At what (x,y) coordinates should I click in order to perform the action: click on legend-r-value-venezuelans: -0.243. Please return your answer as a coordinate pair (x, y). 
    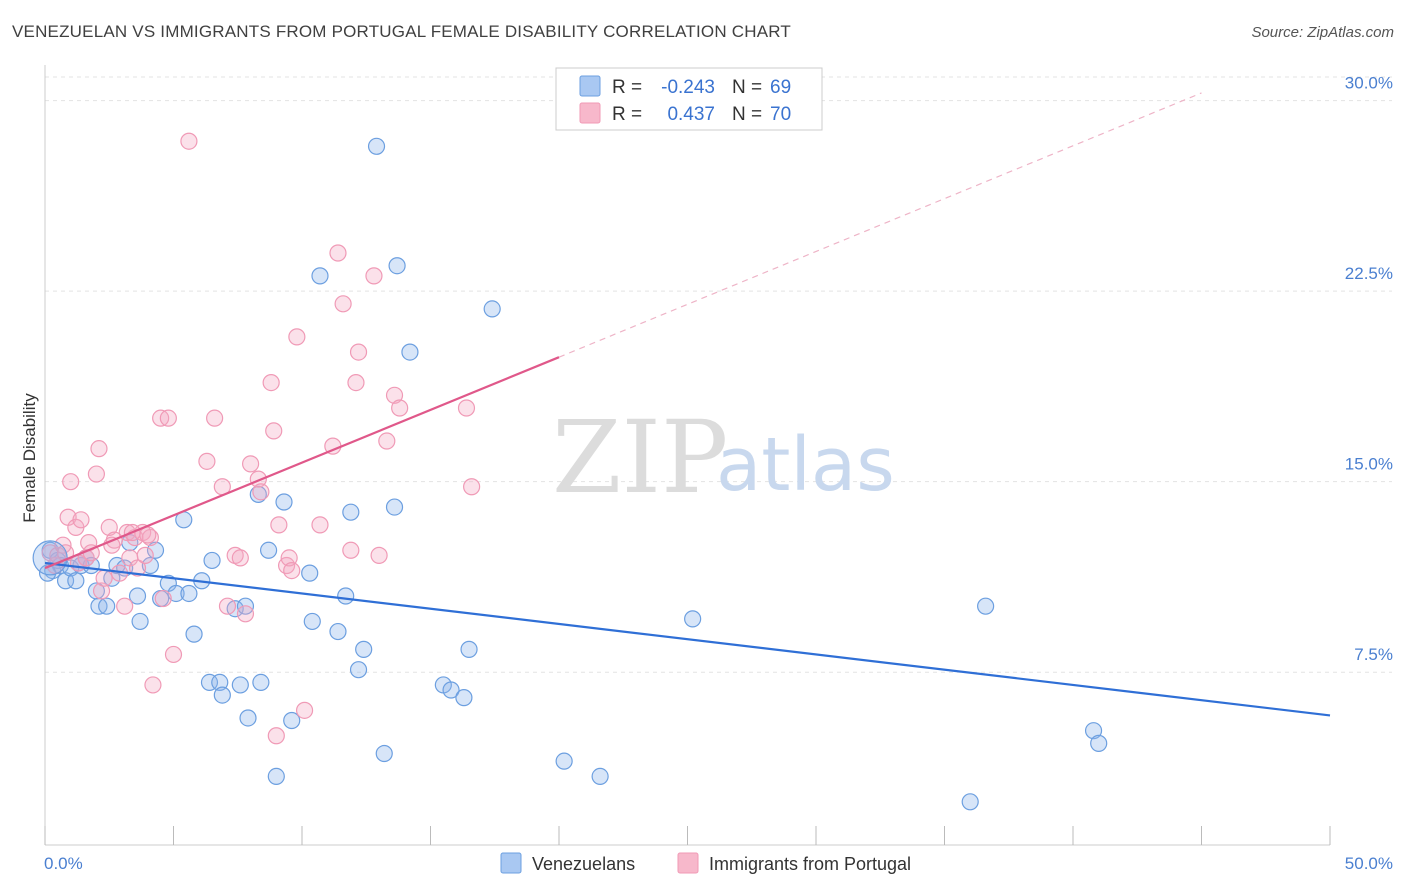
    Looking at the image, I should click on (688, 87).